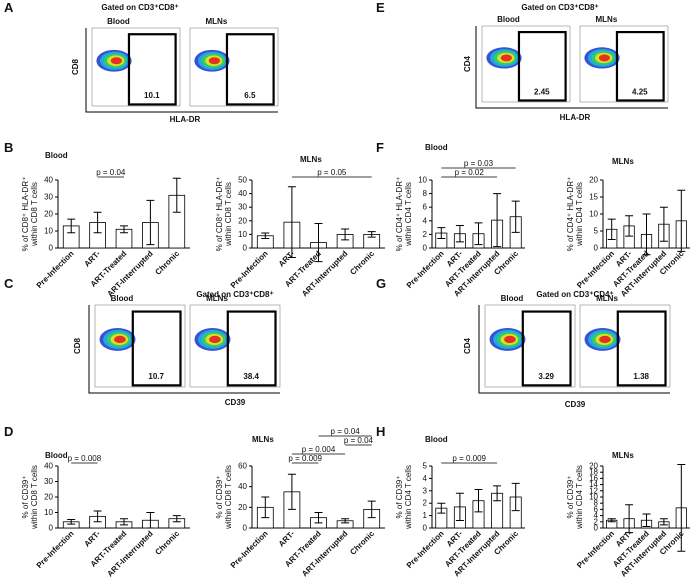 The image size is (696, 579). What do you see at coordinates (139, 7) in the screenshot?
I see `gate-title: Gated on CD3⁺CD8⁺` at bounding box center [139, 7].